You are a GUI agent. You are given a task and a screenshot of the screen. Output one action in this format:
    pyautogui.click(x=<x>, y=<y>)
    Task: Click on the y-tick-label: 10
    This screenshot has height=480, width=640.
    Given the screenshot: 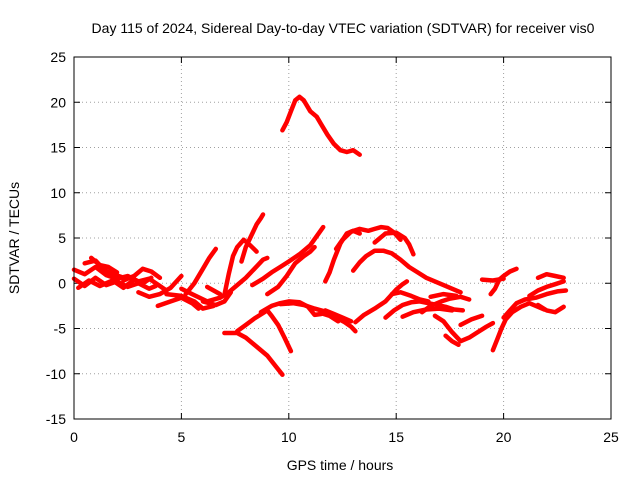 What is the action you would take?
    pyautogui.click(x=58, y=193)
    